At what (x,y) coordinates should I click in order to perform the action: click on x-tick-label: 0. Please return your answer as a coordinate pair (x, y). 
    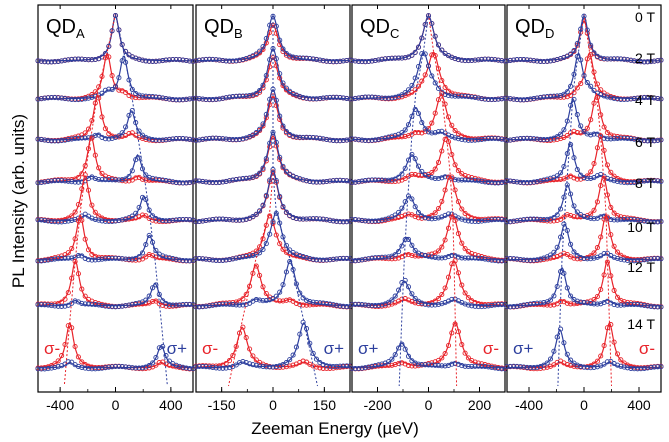
    Looking at the image, I should click on (273, 405).